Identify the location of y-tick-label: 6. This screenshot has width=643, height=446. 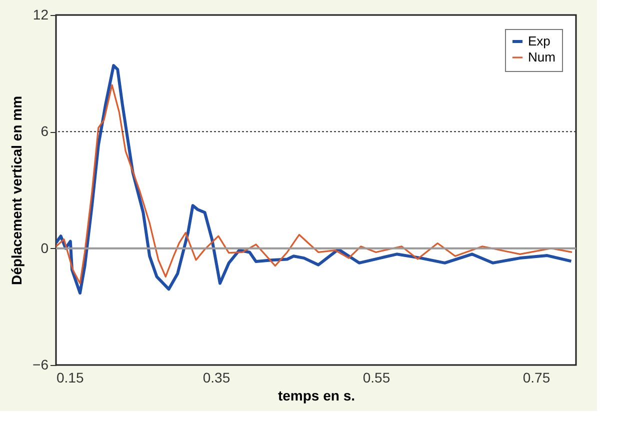
(44, 131).